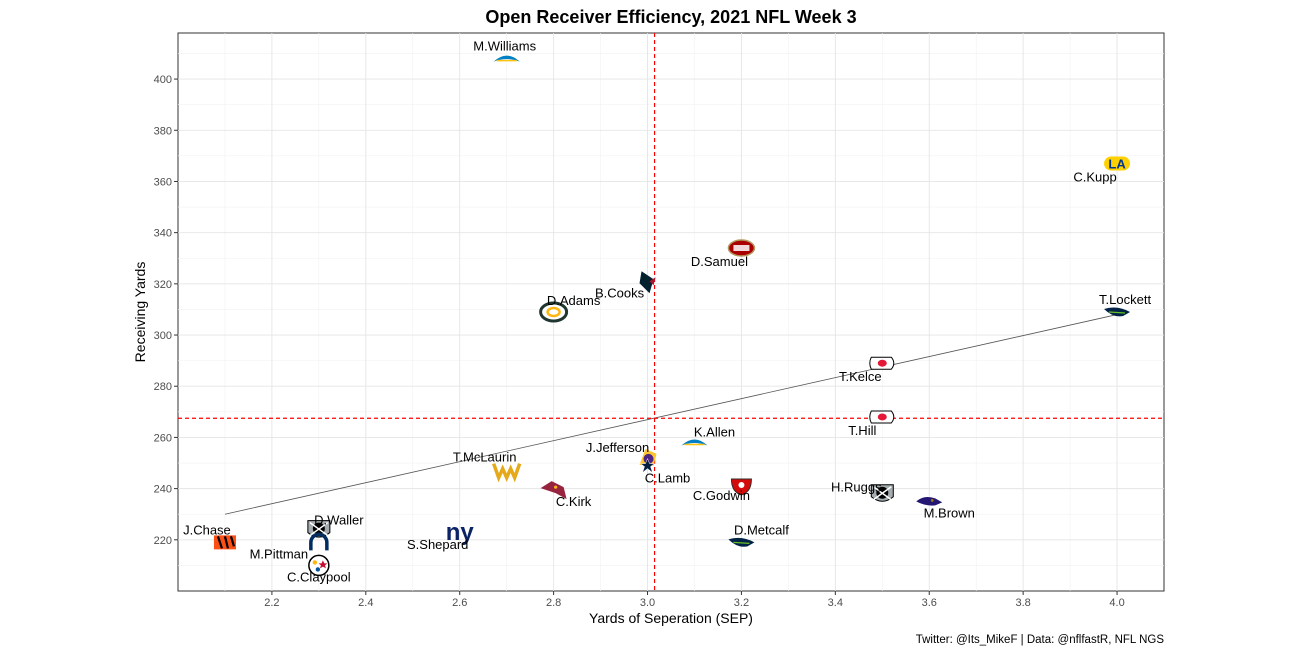 The width and height of the screenshot is (1296, 652). Describe the element at coordinates (856, 487) in the screenshot. I see `point-label: H.Ruggs` at that location.